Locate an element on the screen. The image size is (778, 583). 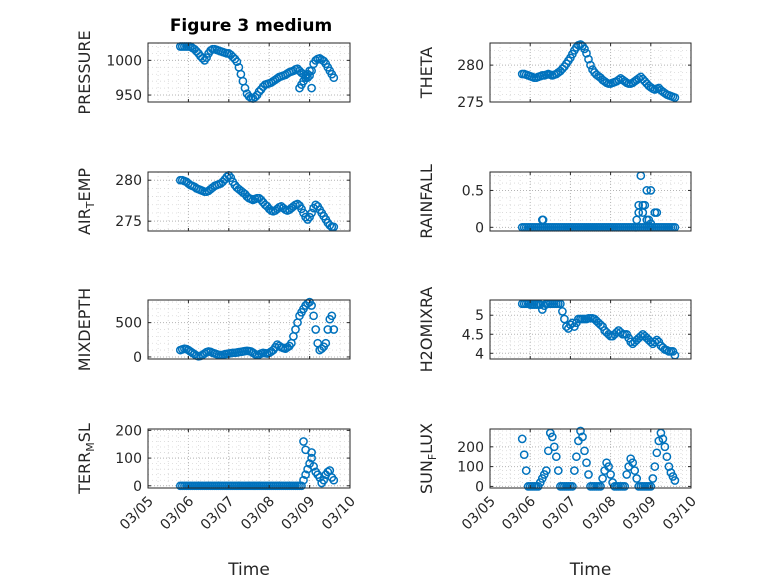
y-tick-label: 500 is located at coordinates (128, 324).